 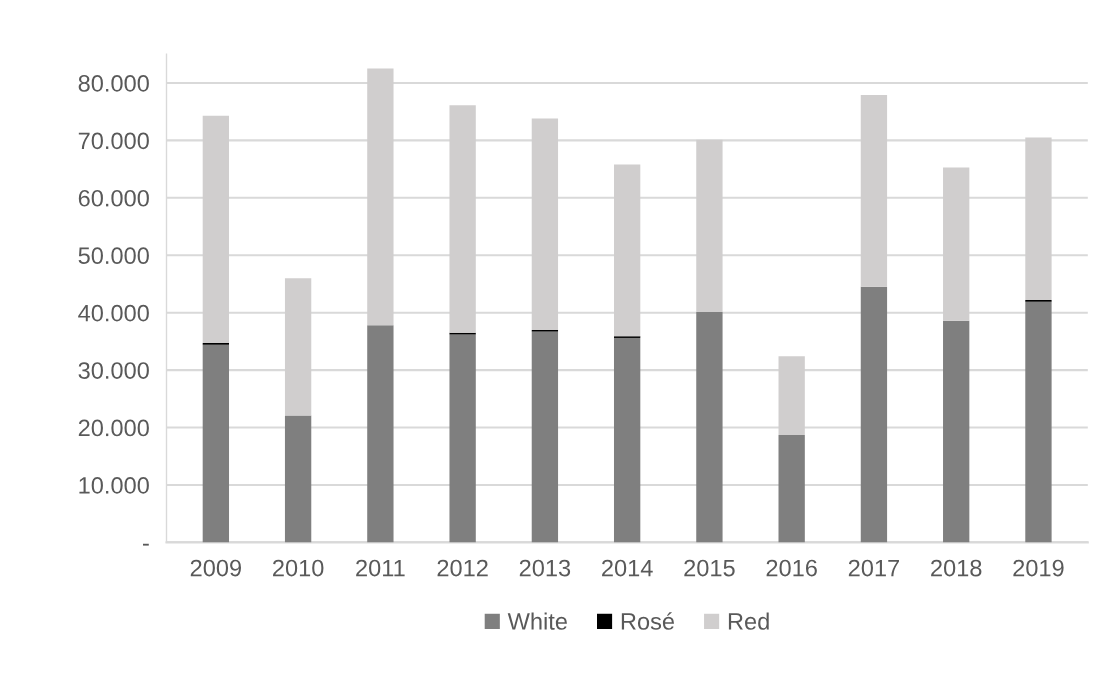 I want to click on y-tick-label: 60.000, so click(x=113, y=198).